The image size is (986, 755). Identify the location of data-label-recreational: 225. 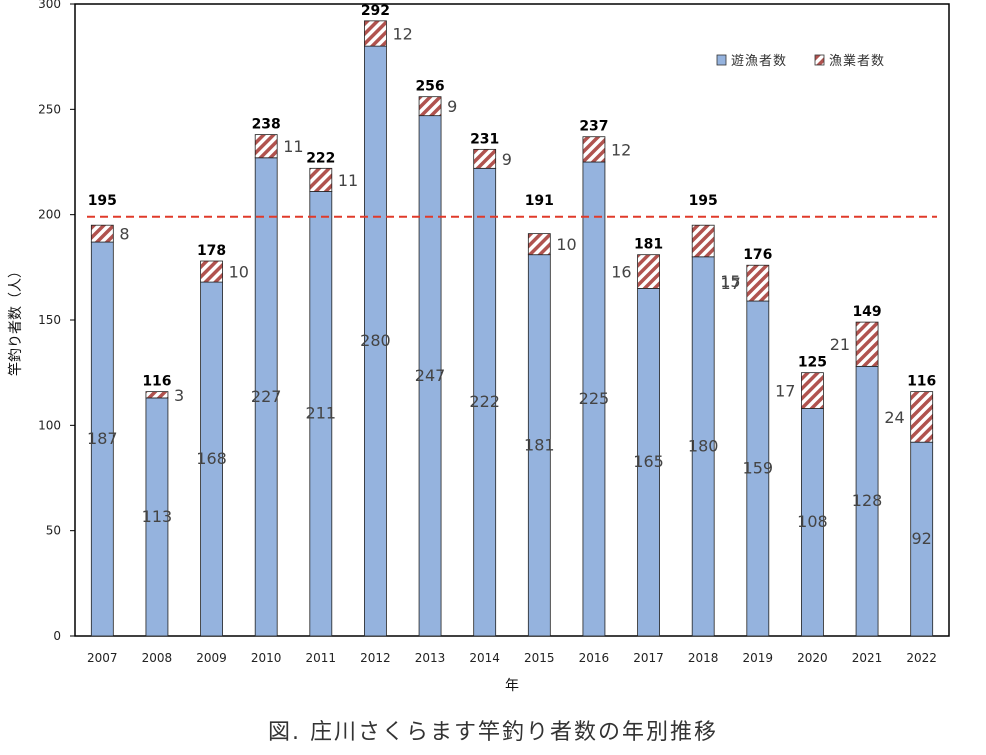
(594, 398).